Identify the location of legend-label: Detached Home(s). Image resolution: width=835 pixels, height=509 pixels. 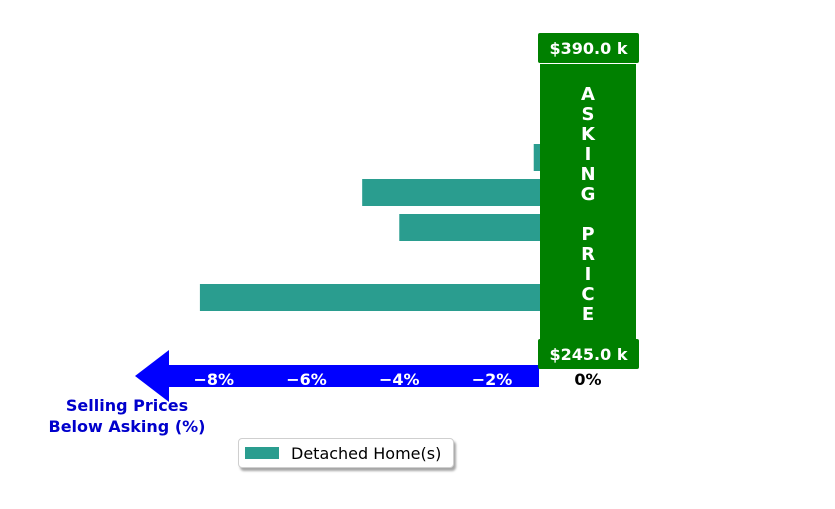
(366, 453).